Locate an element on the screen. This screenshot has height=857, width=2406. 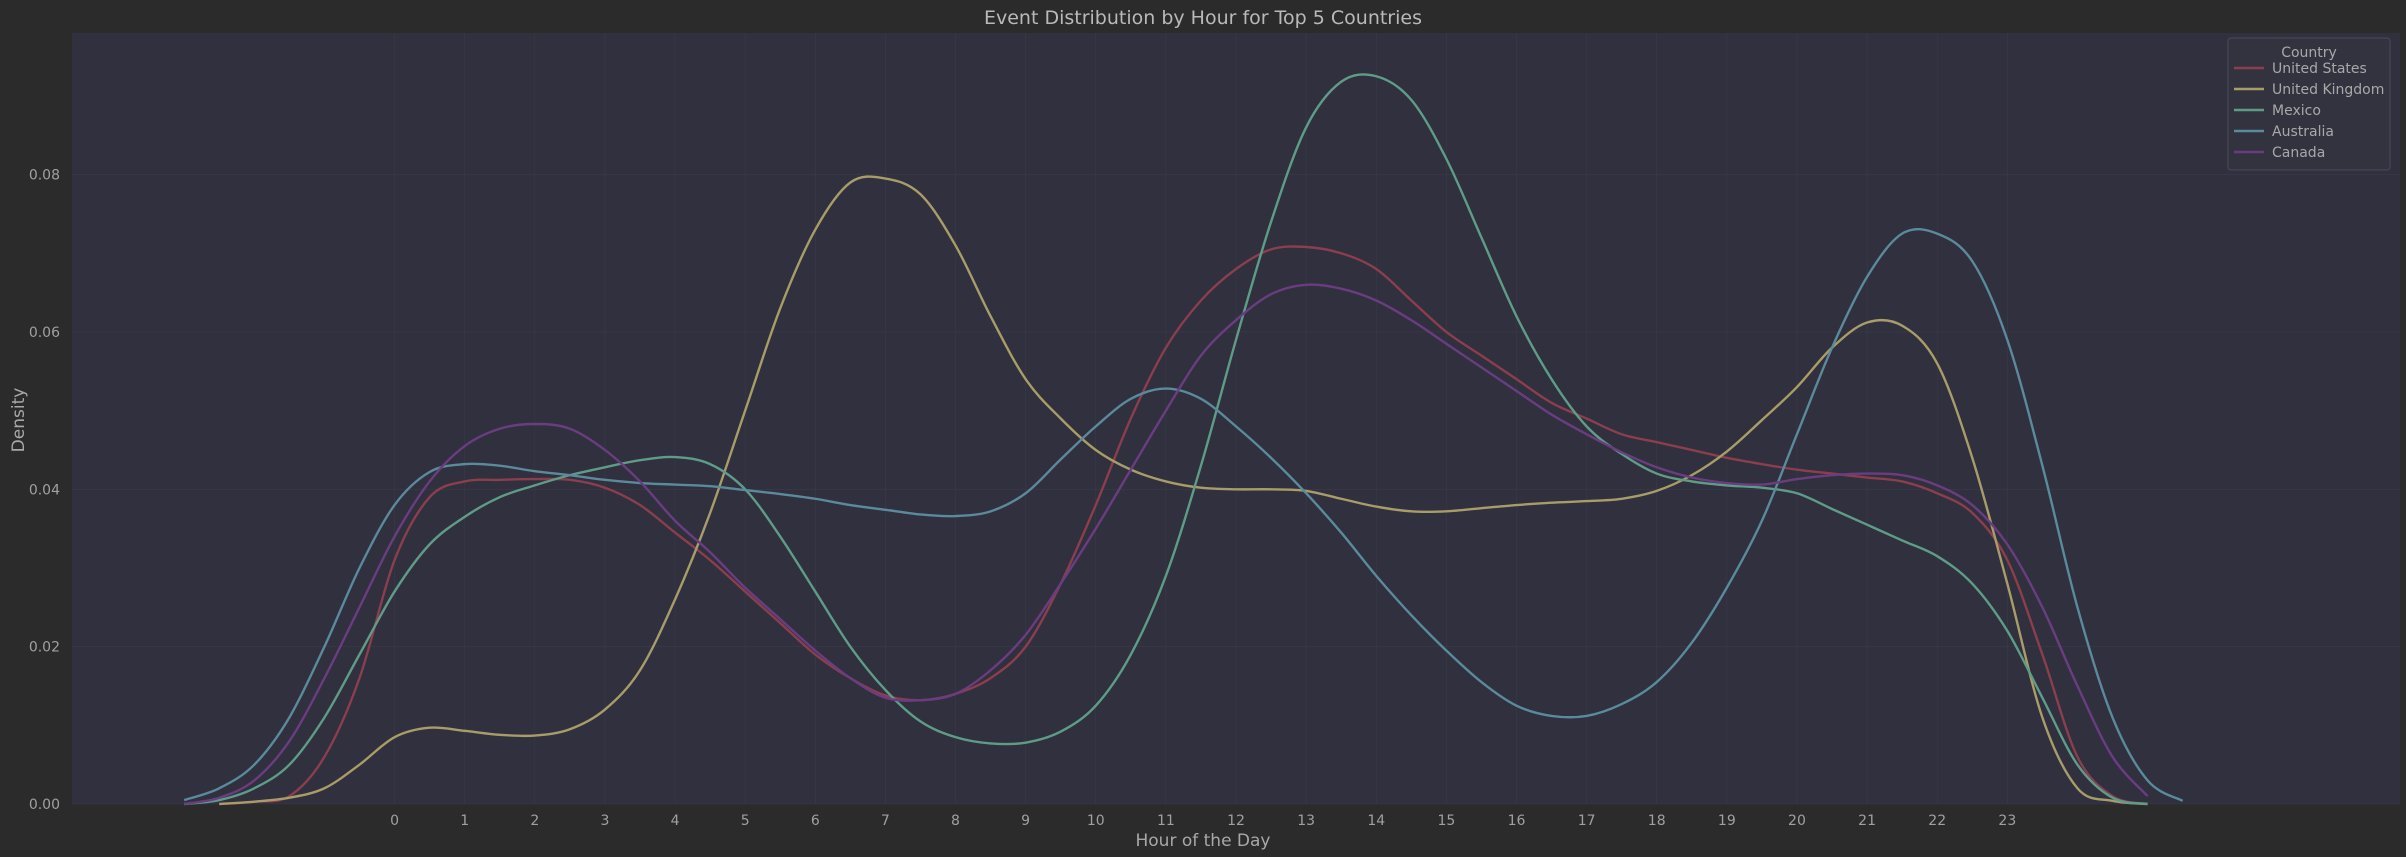
x-tick-label: 10 is located at coordinates (1096, 821).